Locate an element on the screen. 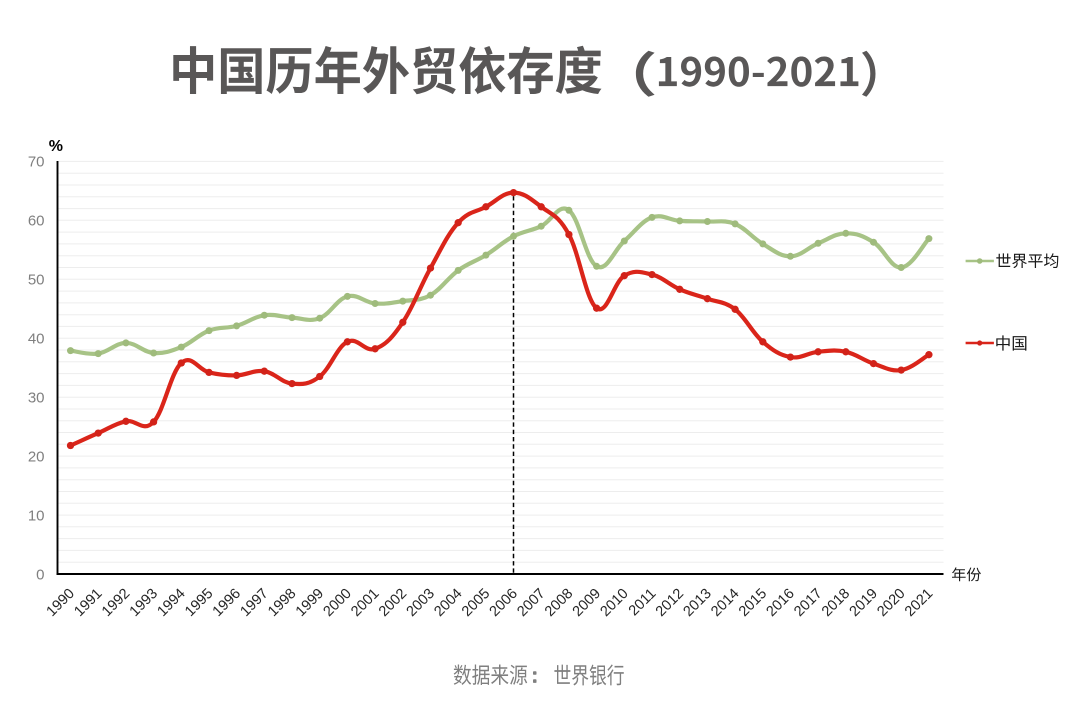  svg-text: 20 is located at coordinates (36, 456).